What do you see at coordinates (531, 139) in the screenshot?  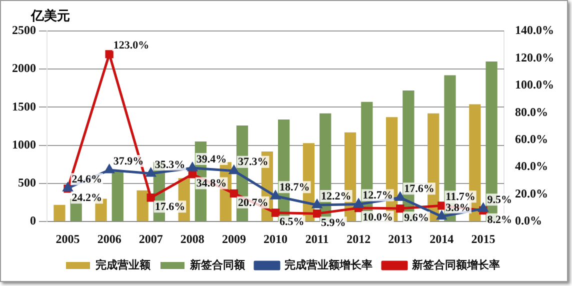 I see `y2-tick-label: 60.0%` at bounding box center [531, 139].